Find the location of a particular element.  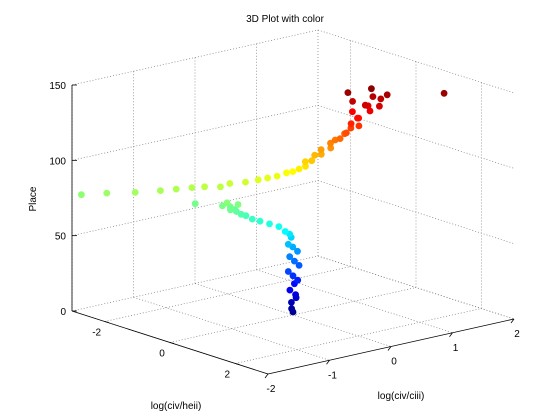

z-axis-label: Place is located at coordinates (33, 198).